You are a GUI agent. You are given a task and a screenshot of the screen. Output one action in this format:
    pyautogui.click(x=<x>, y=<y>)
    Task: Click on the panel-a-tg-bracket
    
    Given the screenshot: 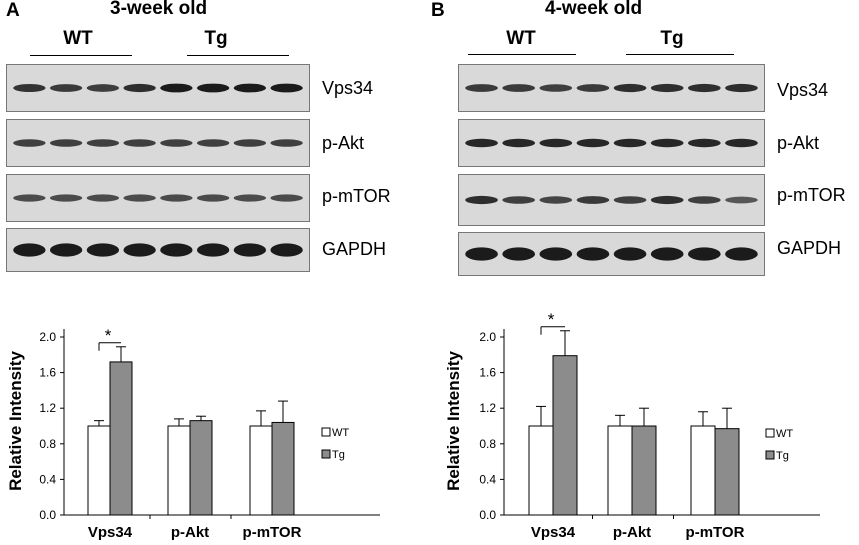 What is the action you would take?
    pyautogui.click(x=238, y=55)
    